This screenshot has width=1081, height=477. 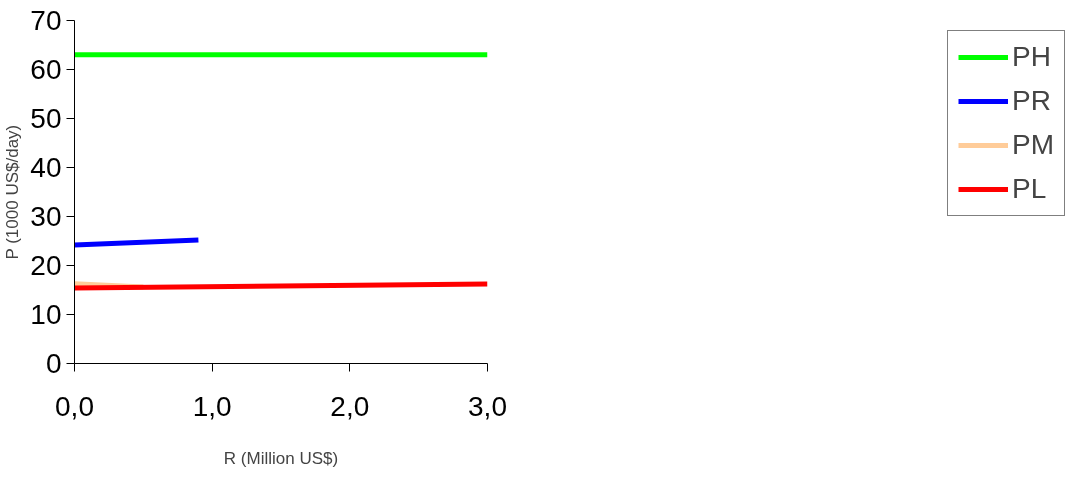 I want to click on legend-label: PM, so click(x=1033, y=145).